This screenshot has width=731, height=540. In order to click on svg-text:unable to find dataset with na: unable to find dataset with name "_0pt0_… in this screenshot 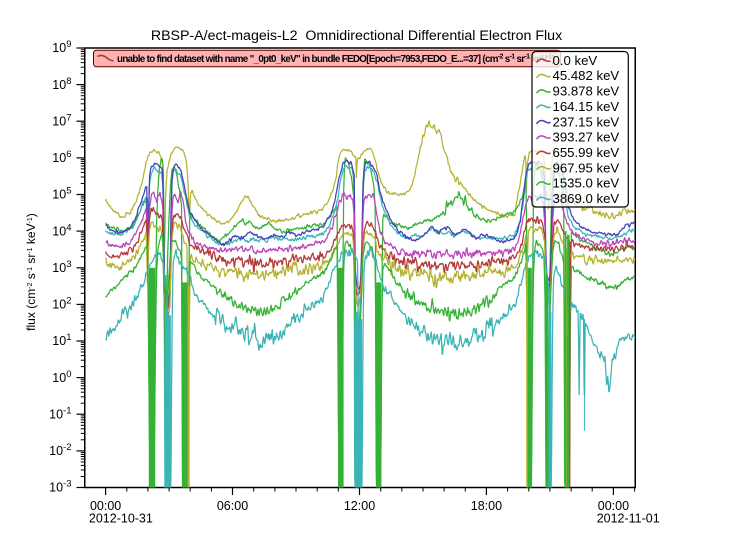, I will do `click(336, 60)`.